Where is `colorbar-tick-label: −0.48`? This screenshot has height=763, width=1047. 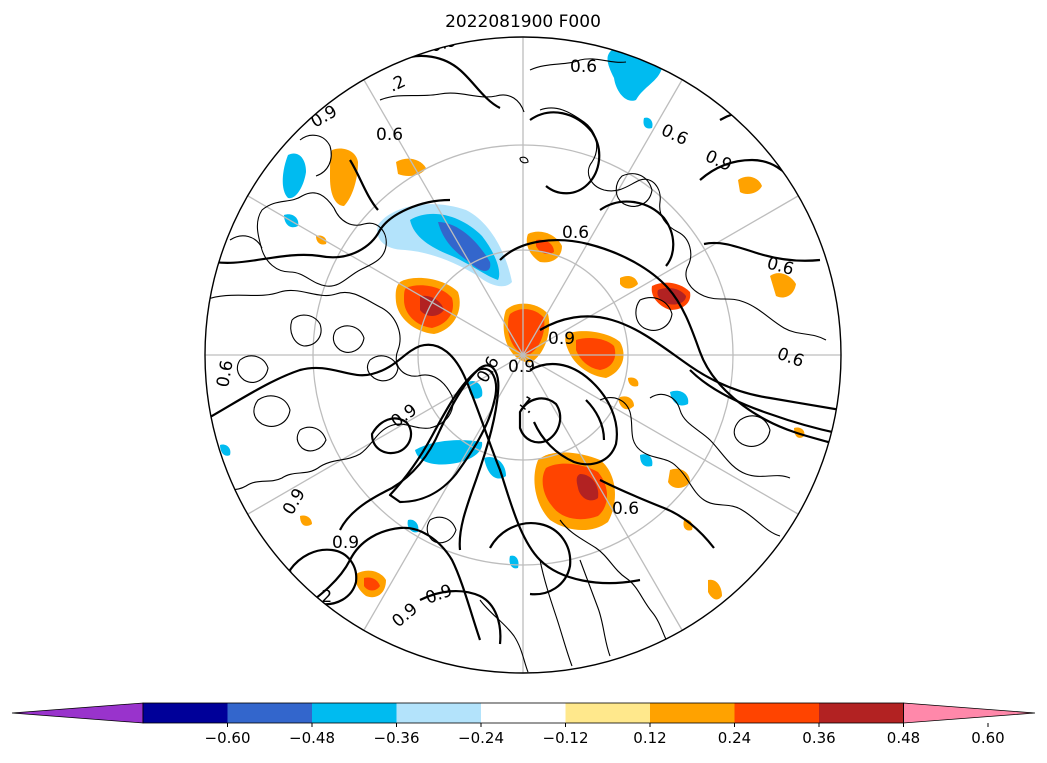 colorbar-tick-label: −0.48 is located at coordinates (312, 738).